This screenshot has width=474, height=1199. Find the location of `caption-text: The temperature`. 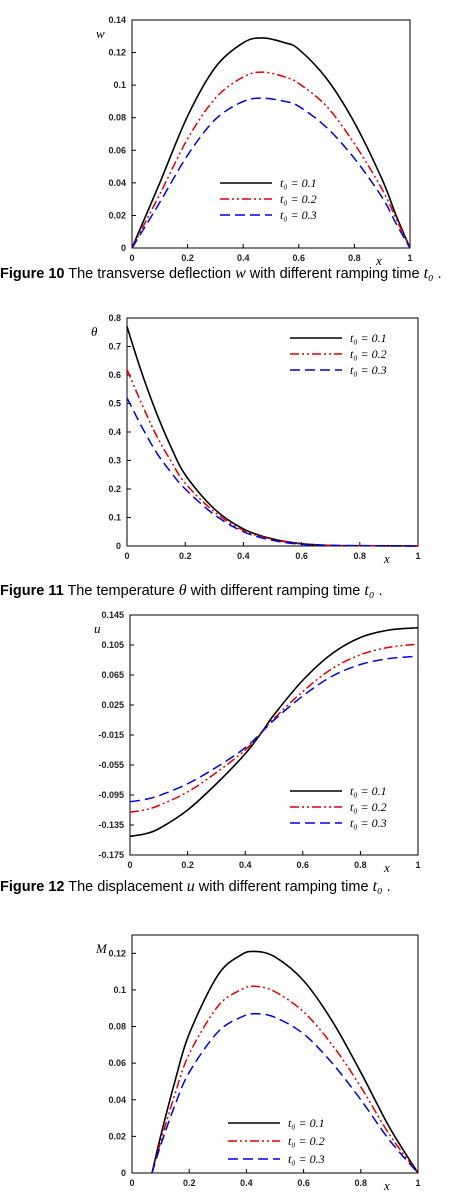

caption-text: The temperature is located at coordinates (121, 591).